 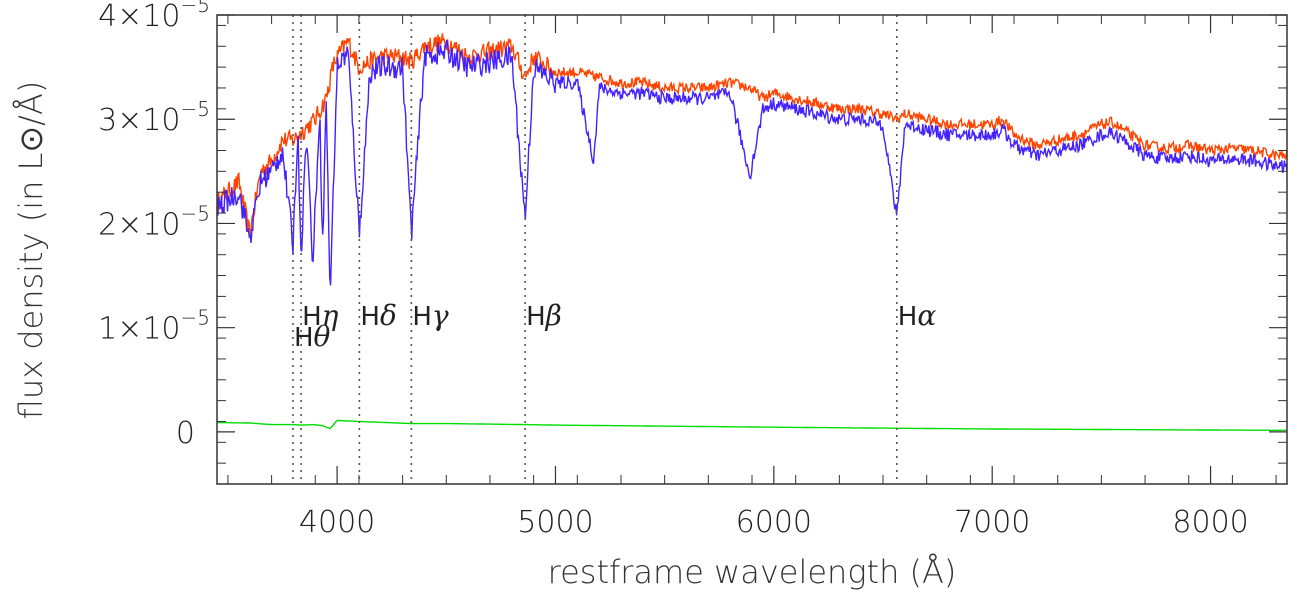 What do you see at coordinates (430, 315) in the screenshot?
I see `line-label-Hγ: Hγ` at bounding box center [430, 315].